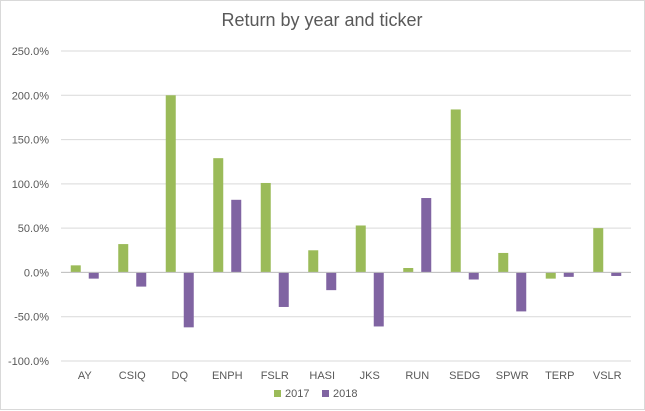  What do you see at coordinates (85, 376) in the screenshot?
I see `x-tick-label: AY` at bounding box center [85, 376].